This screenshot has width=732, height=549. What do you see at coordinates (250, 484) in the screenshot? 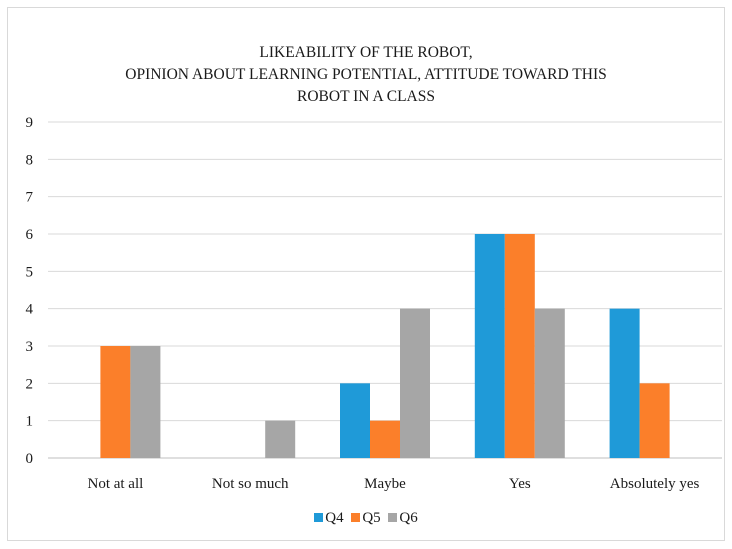
I see `x-tick-label-not-so-much: Not so much` at bounding box center [250, 484].